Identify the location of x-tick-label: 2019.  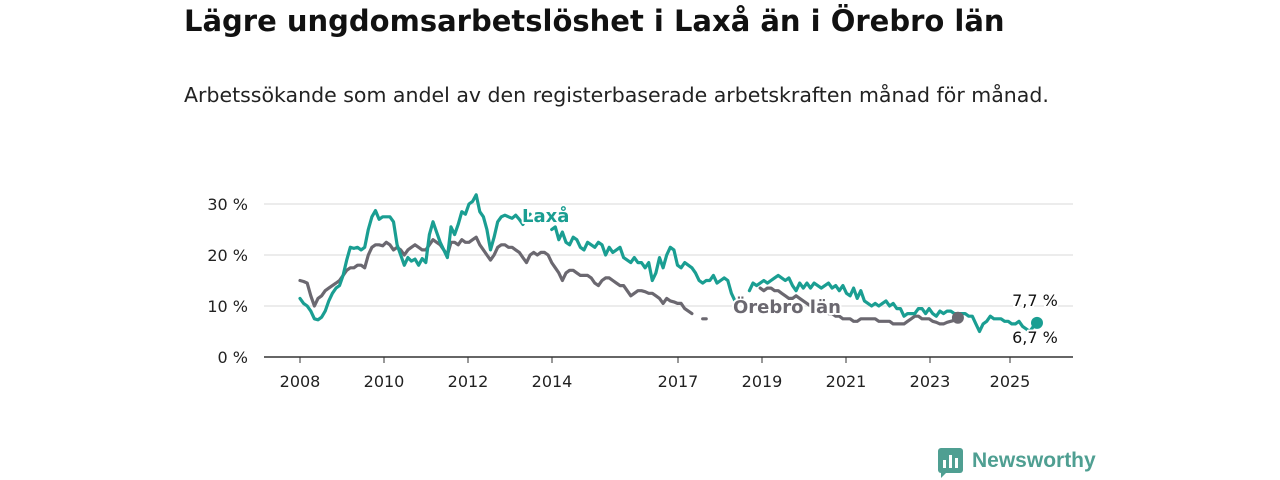
(762, 381).